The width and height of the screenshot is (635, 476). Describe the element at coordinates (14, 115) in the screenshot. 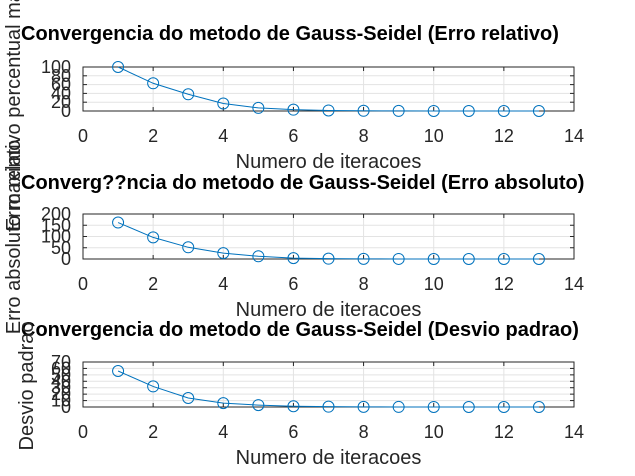

I see `y-axis-label: Erro relativo percentual maximo` at that location.